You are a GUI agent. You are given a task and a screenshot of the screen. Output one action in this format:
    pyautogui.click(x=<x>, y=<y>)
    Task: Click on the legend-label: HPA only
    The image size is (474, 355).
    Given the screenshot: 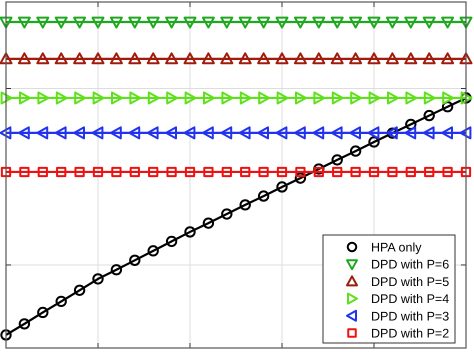 What is the action you would take?
    pyautogui.click(x=396, y=247)
    